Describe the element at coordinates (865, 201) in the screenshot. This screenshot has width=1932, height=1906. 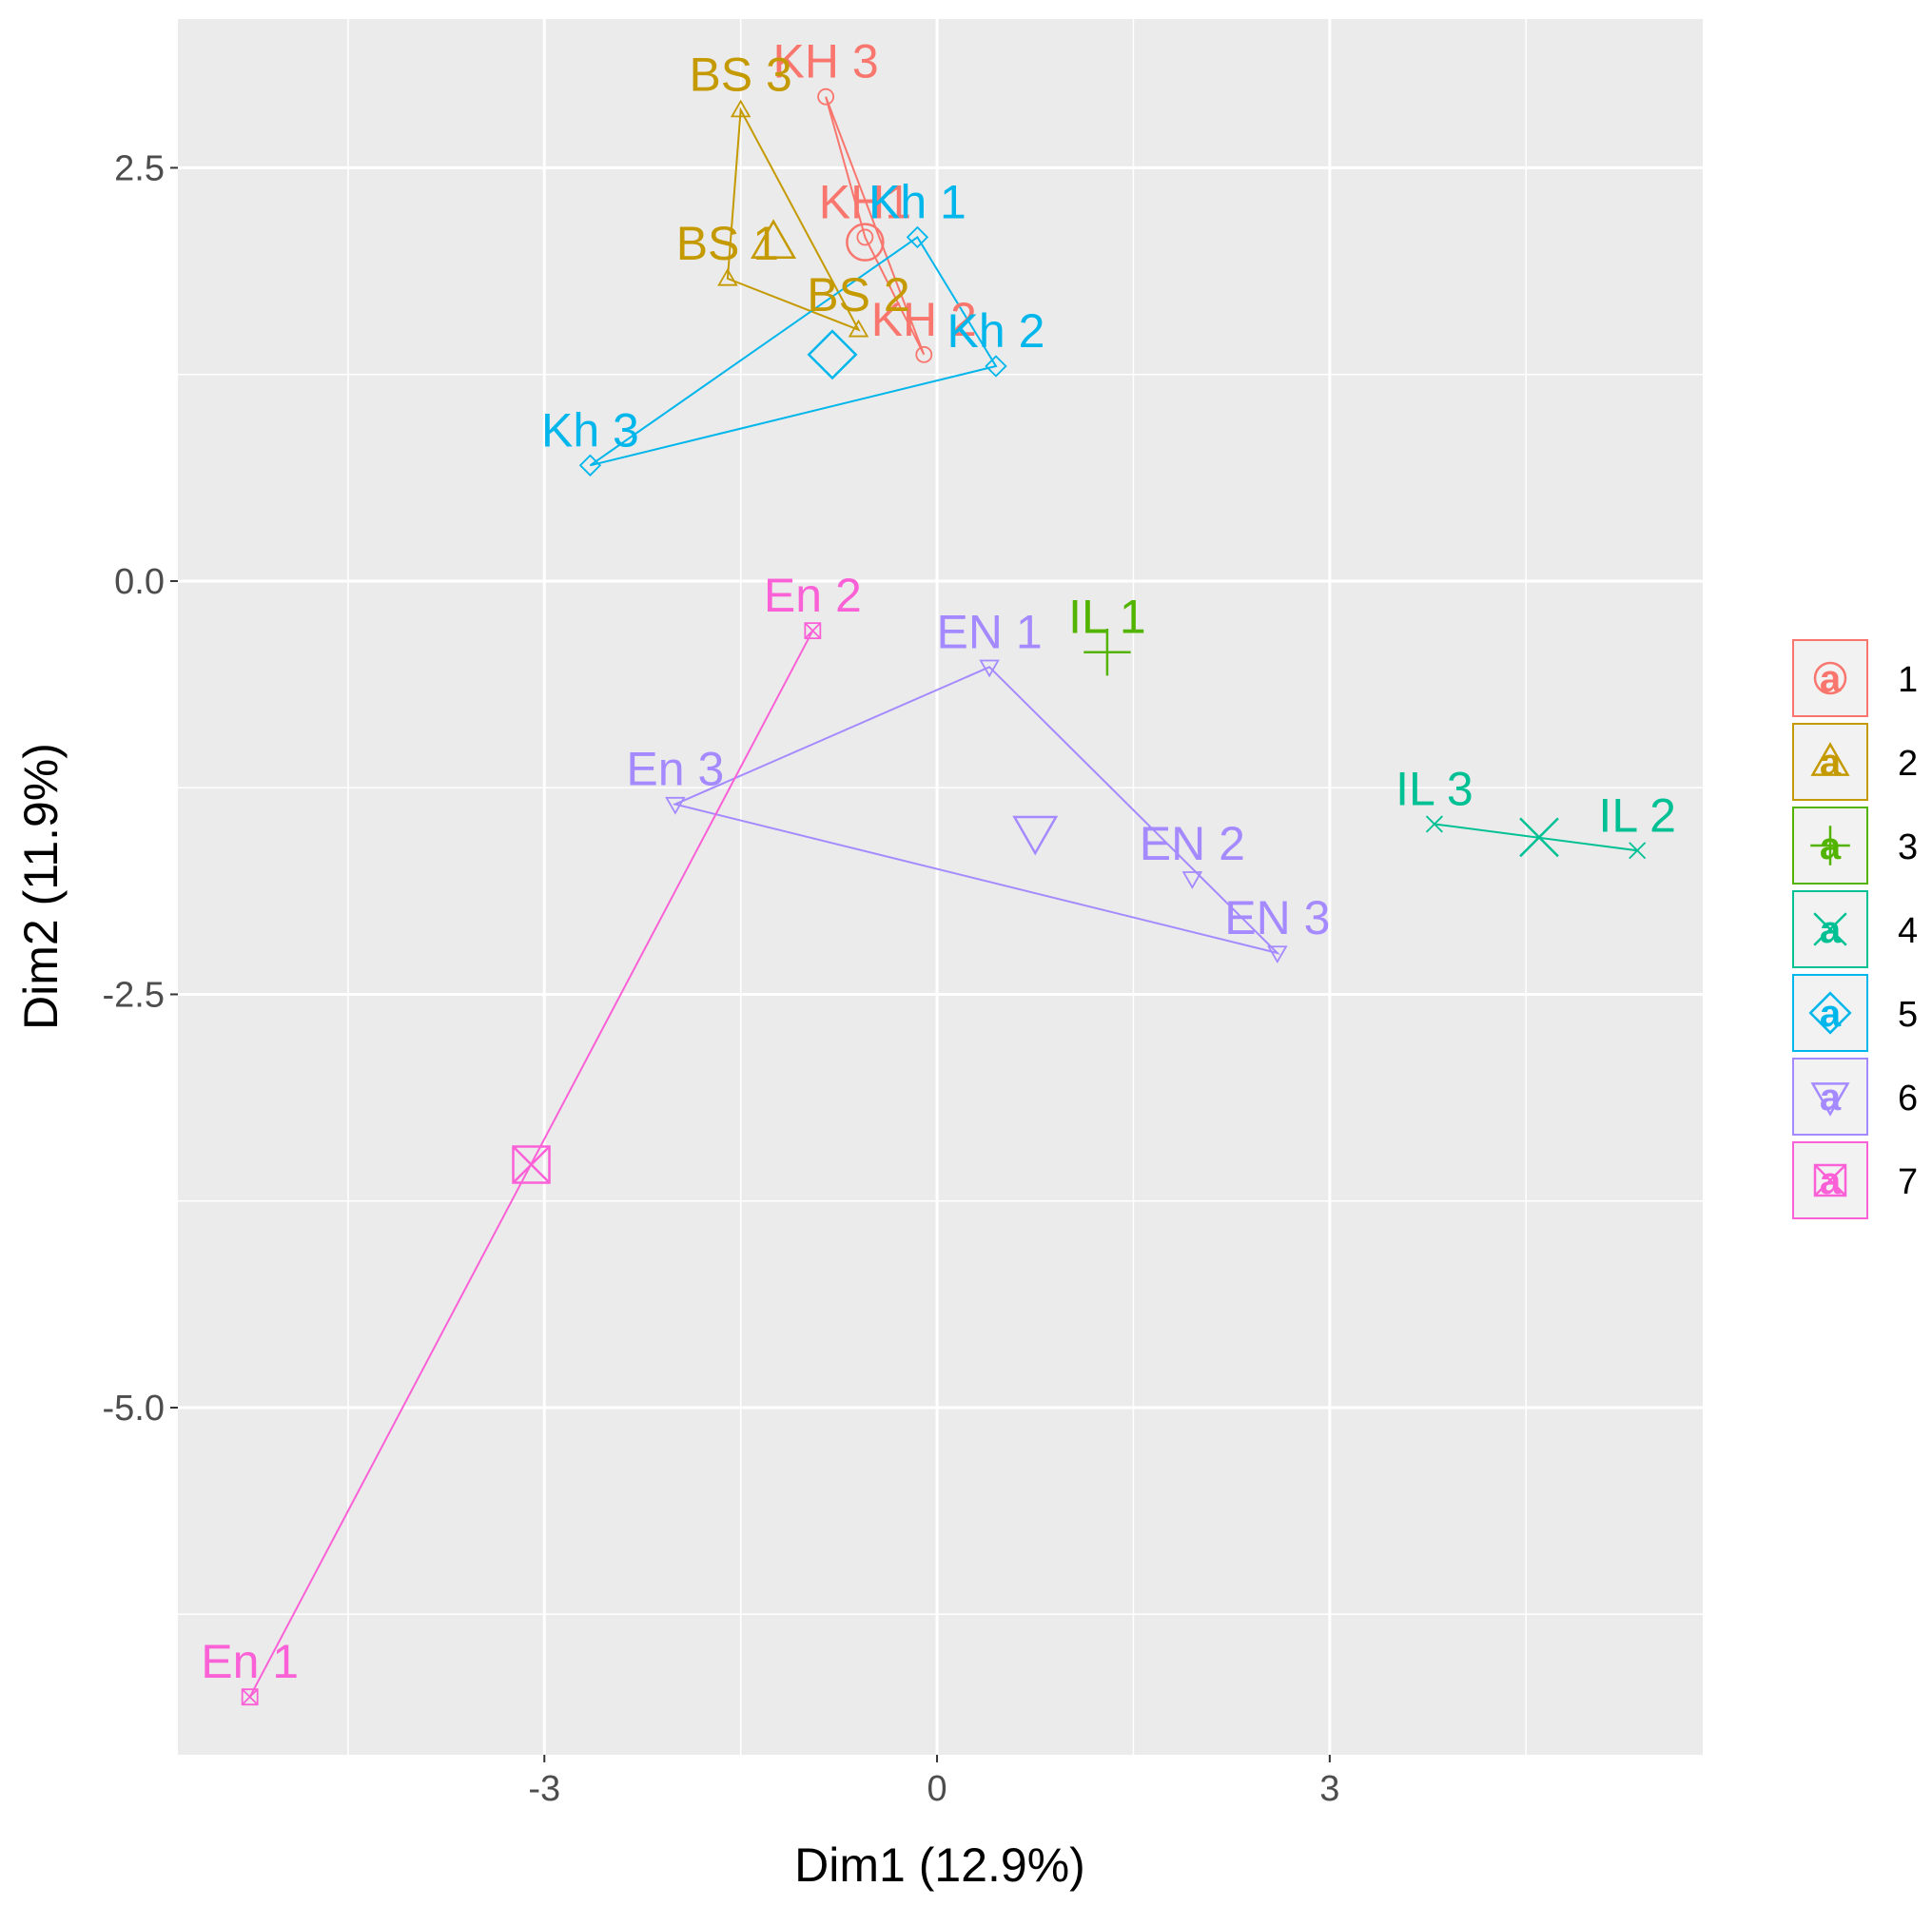
I see `point-label: KH1` at that location.